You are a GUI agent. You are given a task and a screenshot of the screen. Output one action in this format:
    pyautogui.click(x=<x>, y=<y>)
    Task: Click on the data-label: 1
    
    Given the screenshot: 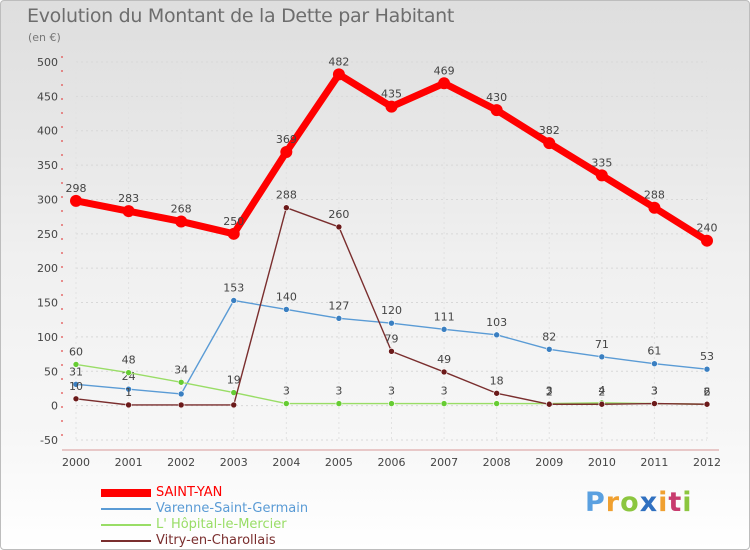 What is the action you would take?
    pyautogui.click(x=128, y=392)
    